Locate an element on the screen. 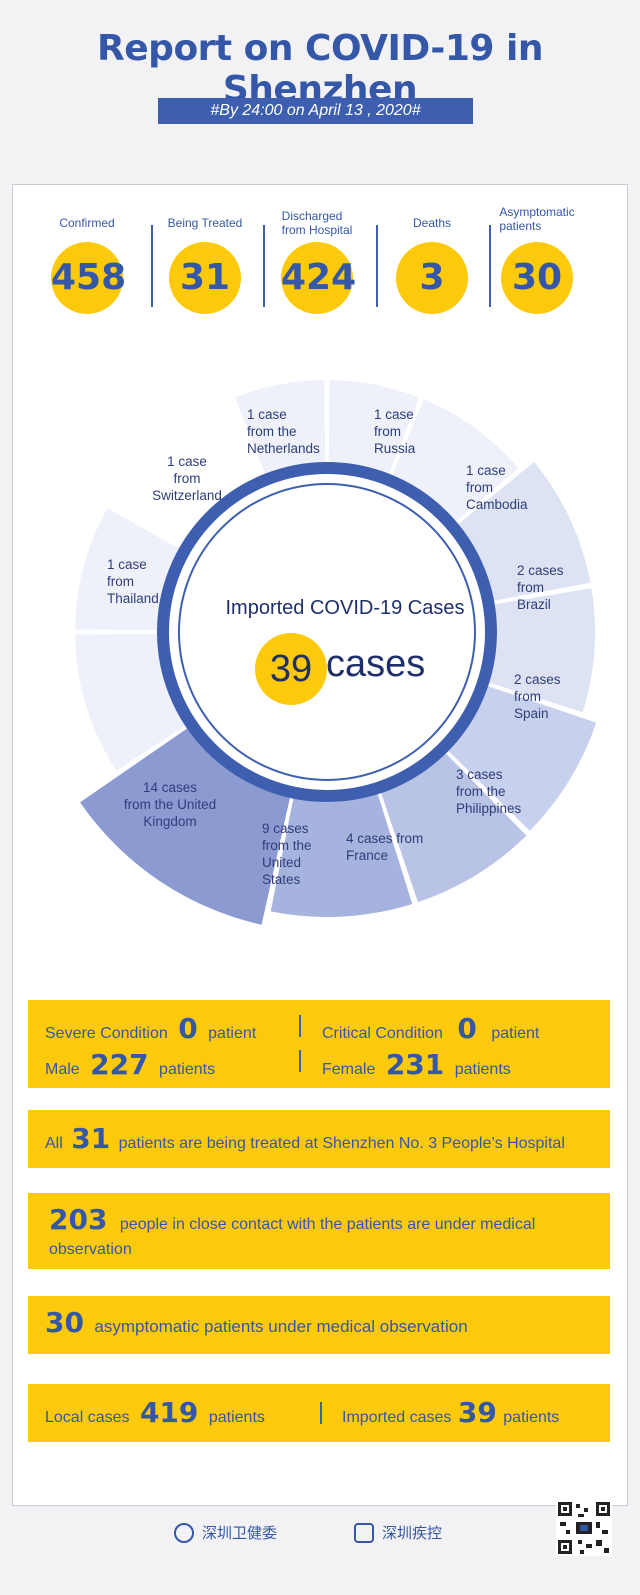 The width and height of the screenshot is (640, 1595). severe-label: Severe Condition is located at coordinates (106, 1033).